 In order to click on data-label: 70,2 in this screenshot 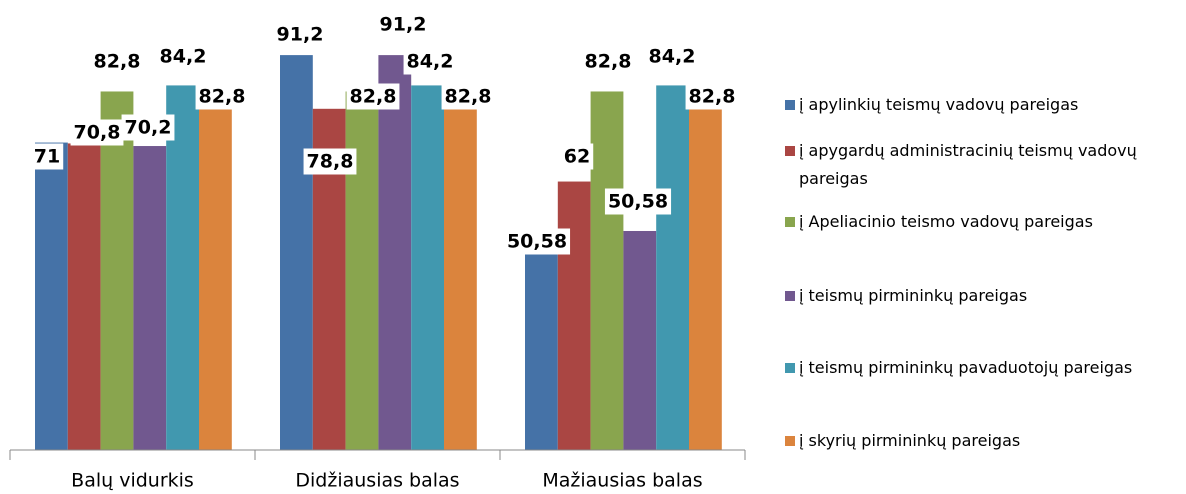, I will do `click(148, 128)`.